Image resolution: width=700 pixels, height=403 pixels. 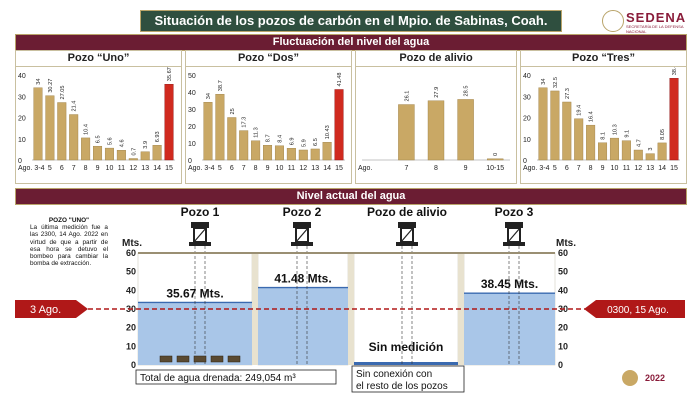 I want to click on data-label: 17.3, so click(x=245, y=122).